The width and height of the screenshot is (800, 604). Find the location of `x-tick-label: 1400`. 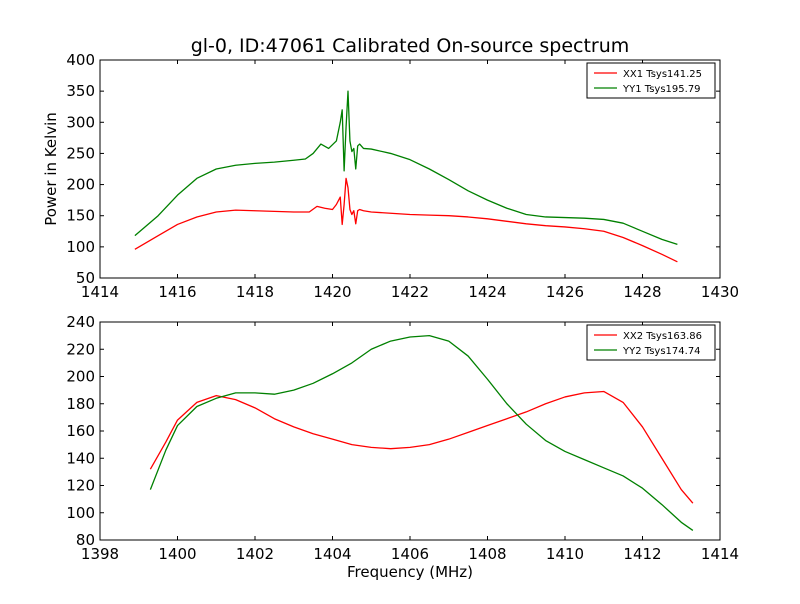

x-tick-label: 1400 is located at coordinates (177, 554).